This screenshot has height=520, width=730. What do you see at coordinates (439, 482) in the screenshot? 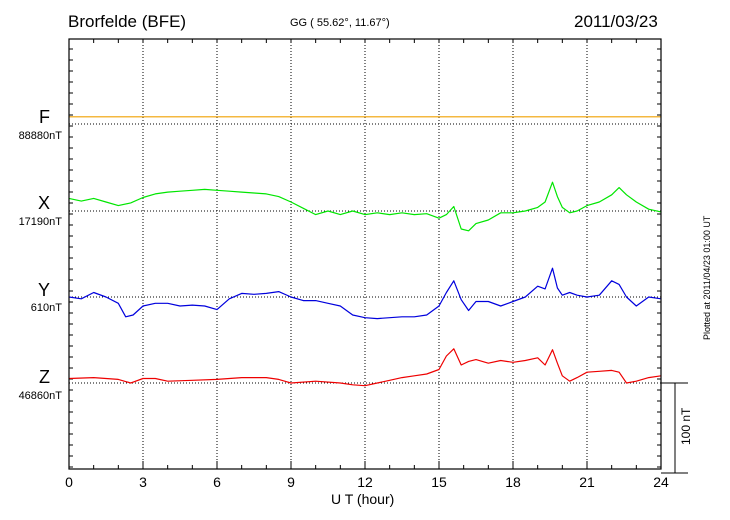
I see `x-tick-label: 15` at bounding box center [439, 482].